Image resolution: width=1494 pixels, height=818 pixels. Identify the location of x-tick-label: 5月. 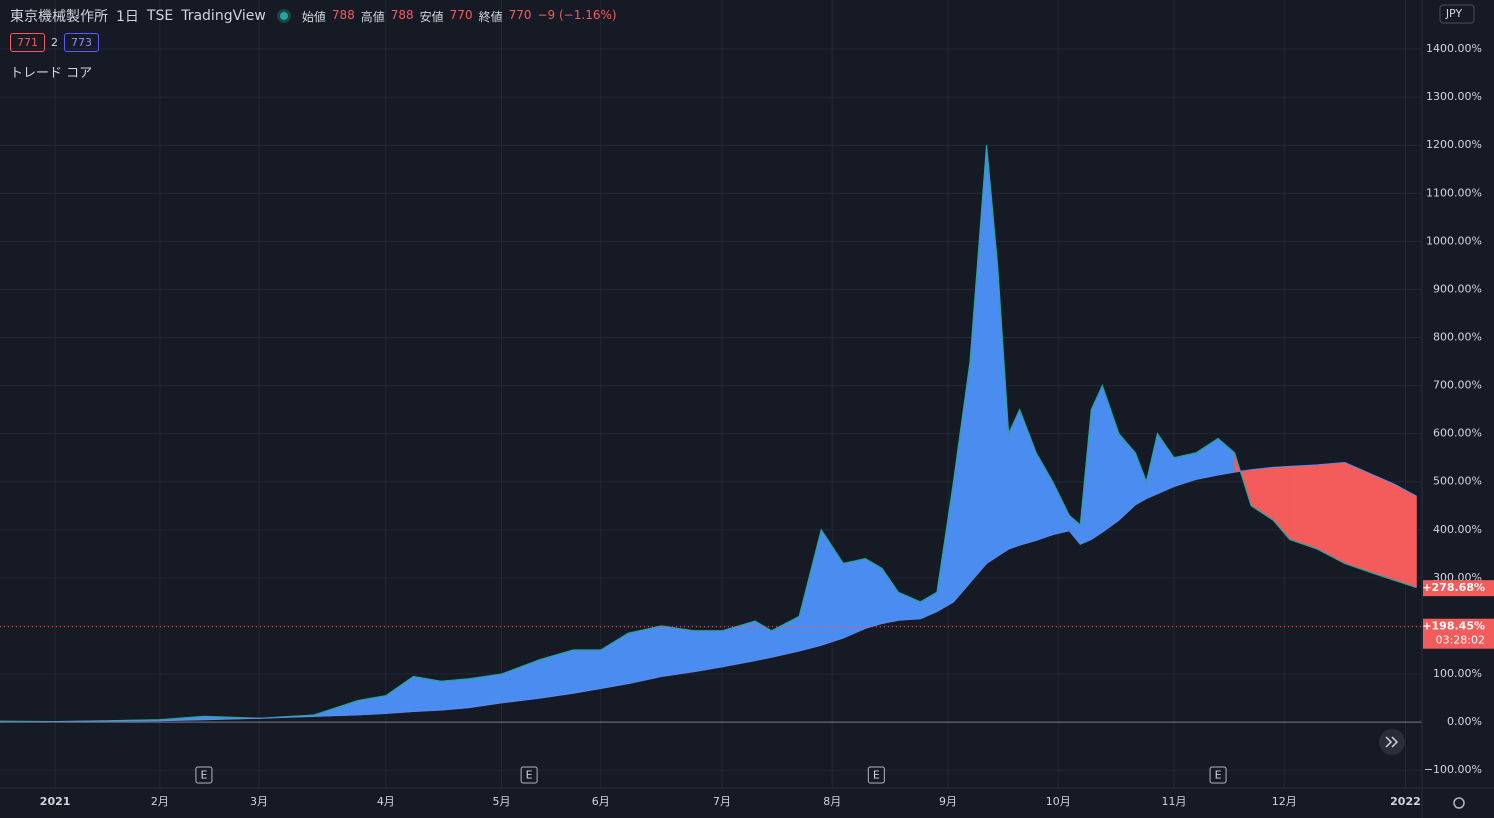
(502, 801).